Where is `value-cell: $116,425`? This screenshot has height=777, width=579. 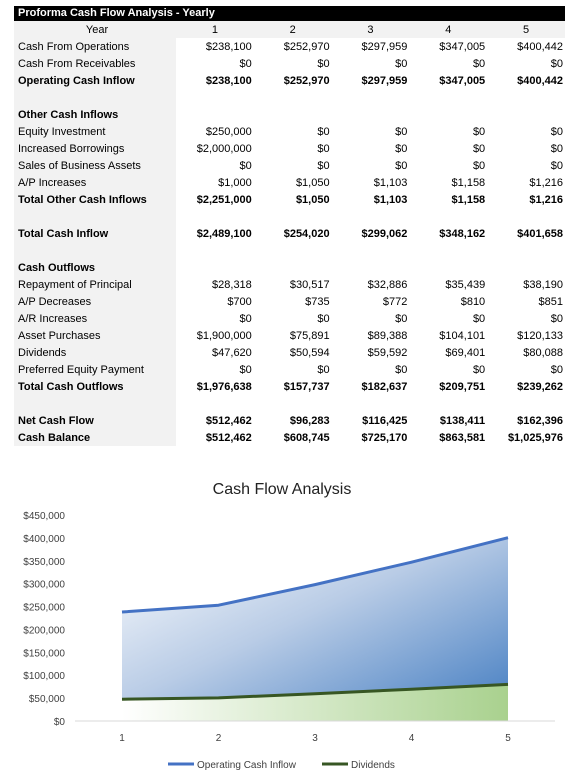
value-cell: $116,425 is located at coordinates (385, 420).